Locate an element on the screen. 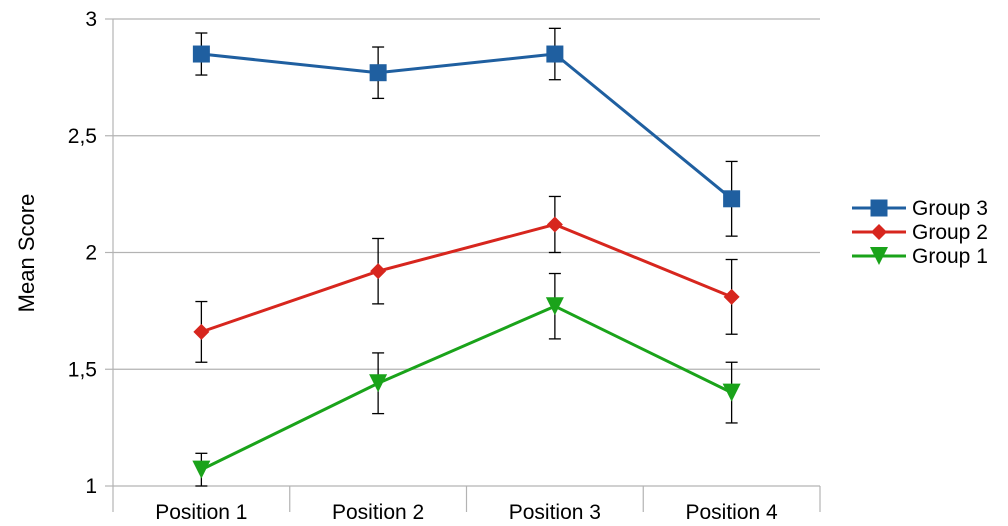  y-axis-title: Mean Score is located at coordinates (26, 253).